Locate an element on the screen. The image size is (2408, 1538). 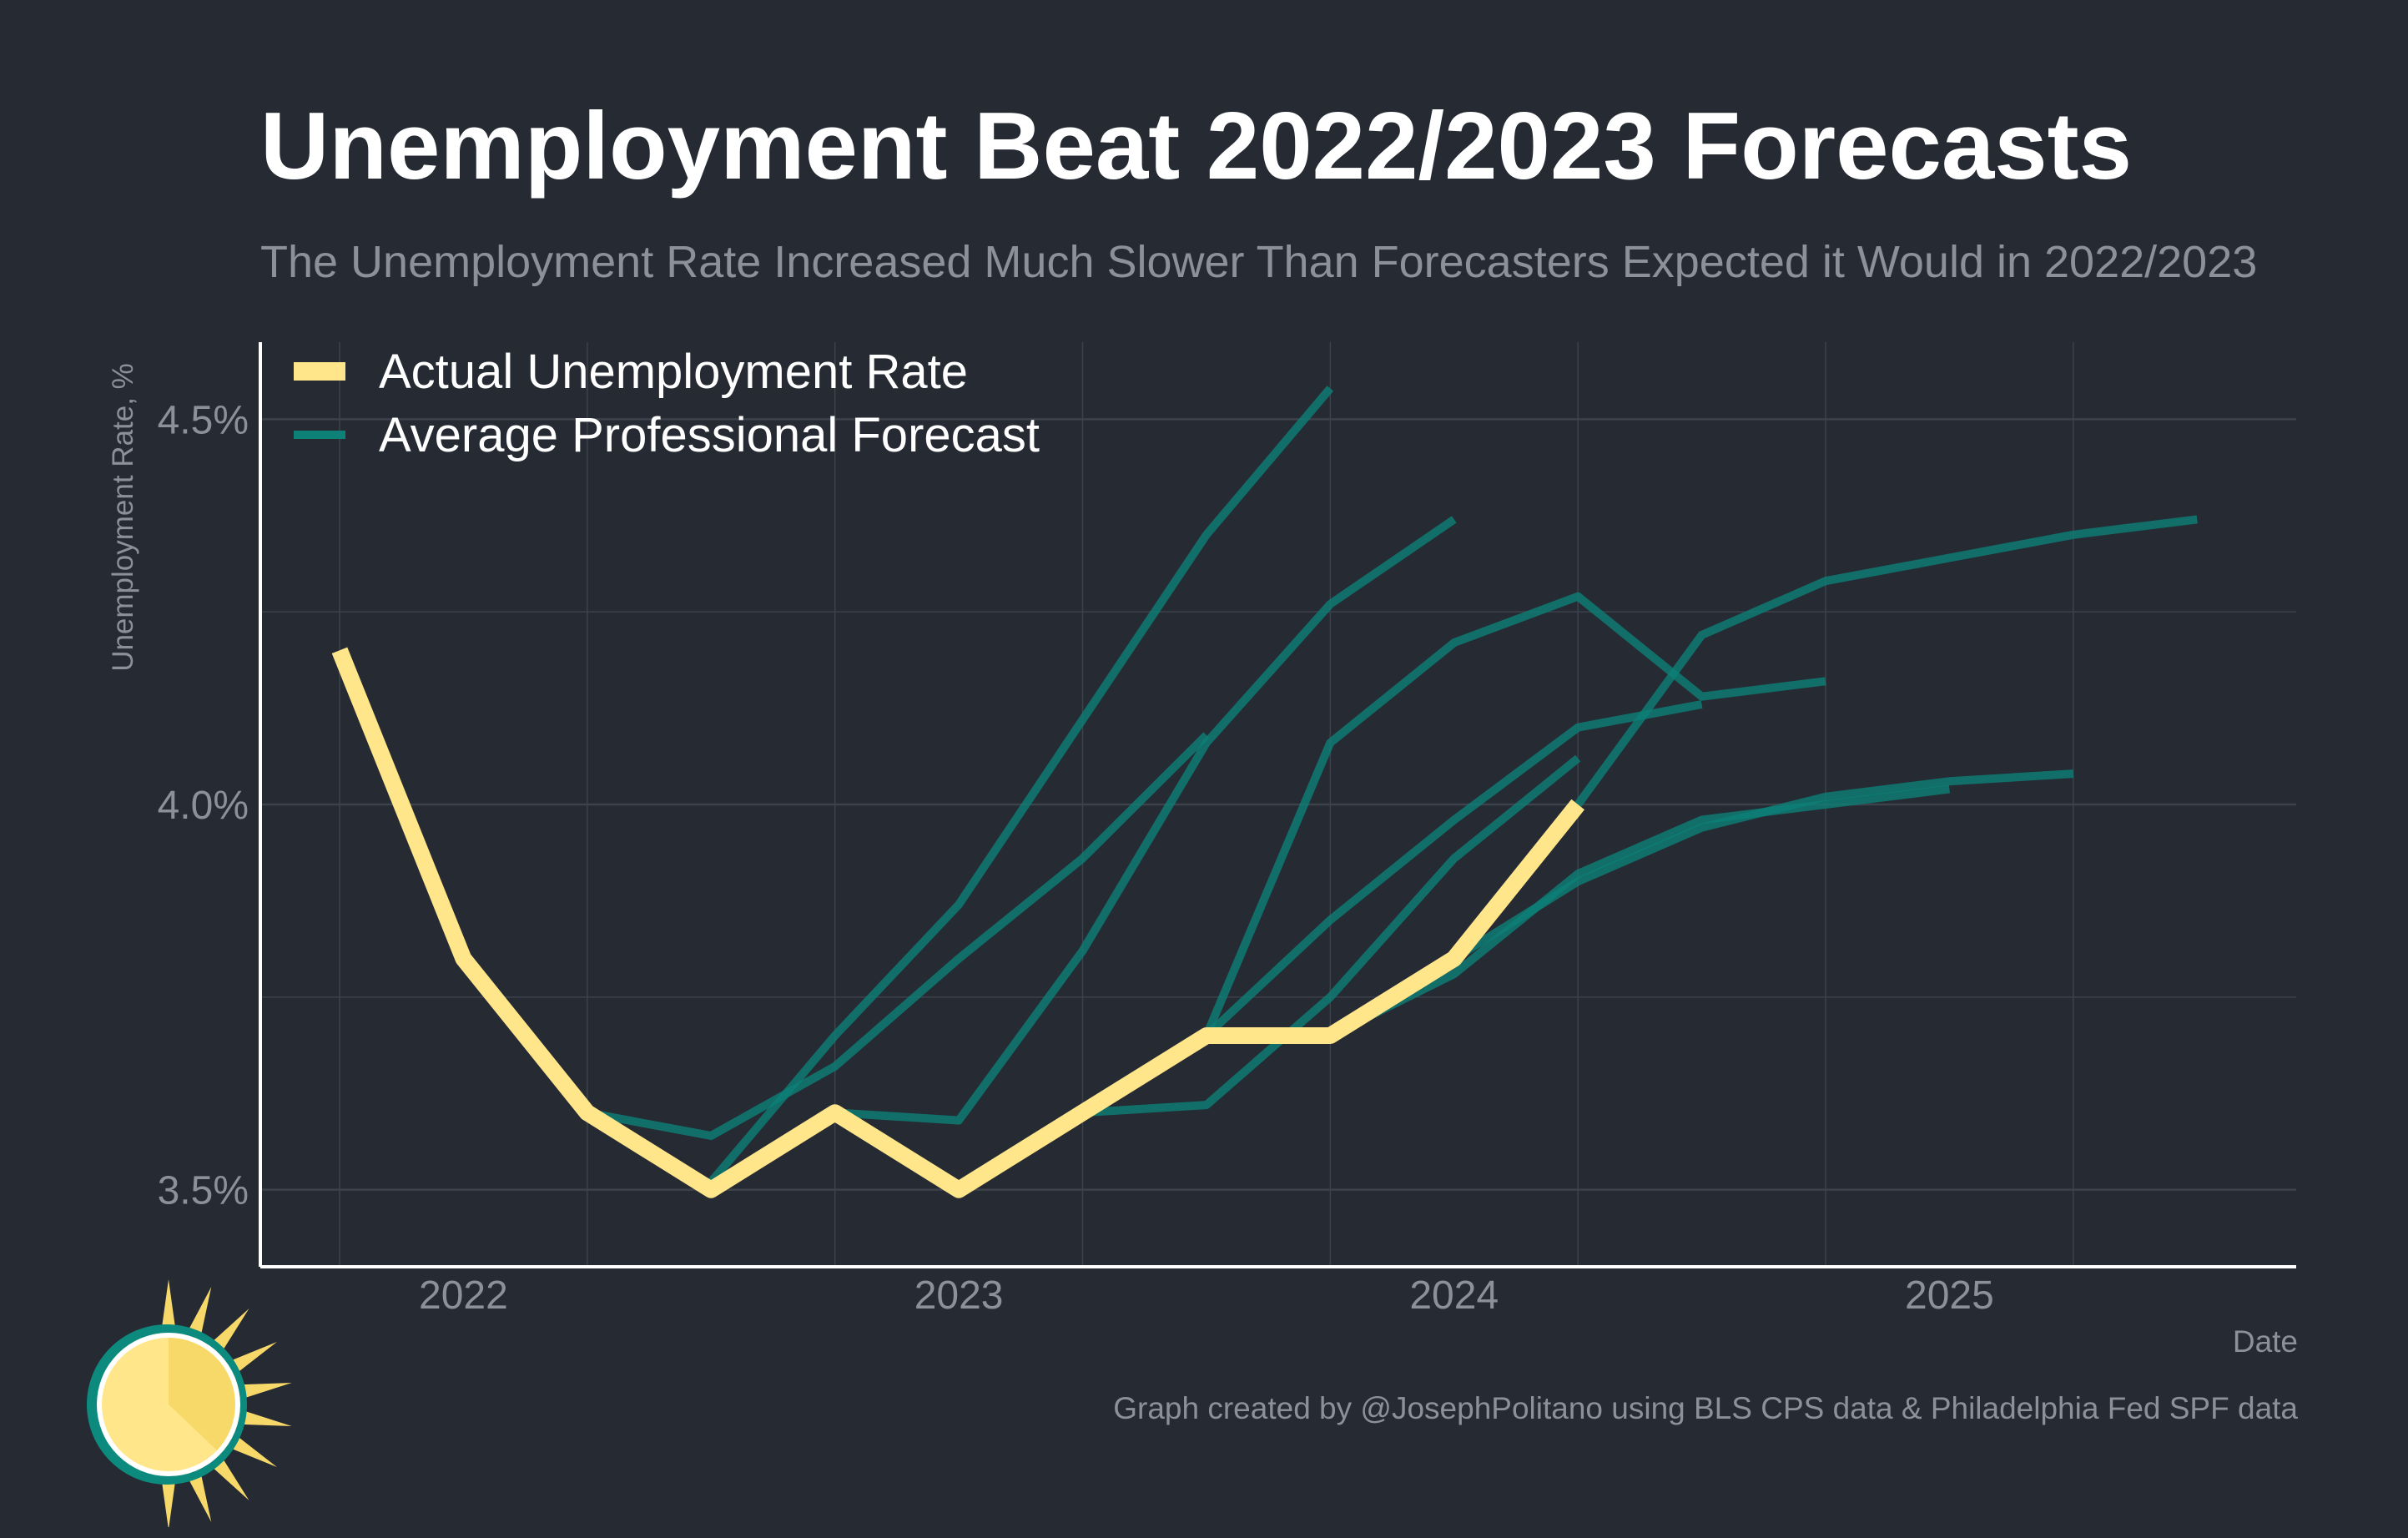
x-axis-label: Date is located at coordinates (2265, 1341).